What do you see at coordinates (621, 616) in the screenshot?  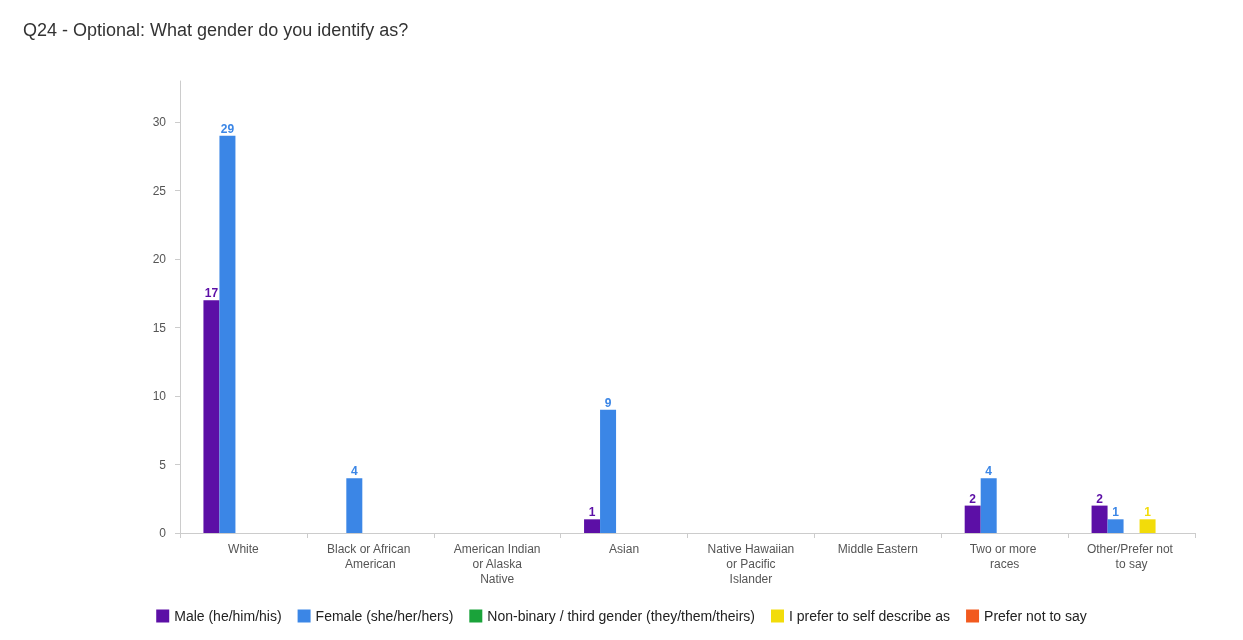 I see `legend-label: Non-binary / third gender (they/them/theirs)` at bounding box center [621, 616].